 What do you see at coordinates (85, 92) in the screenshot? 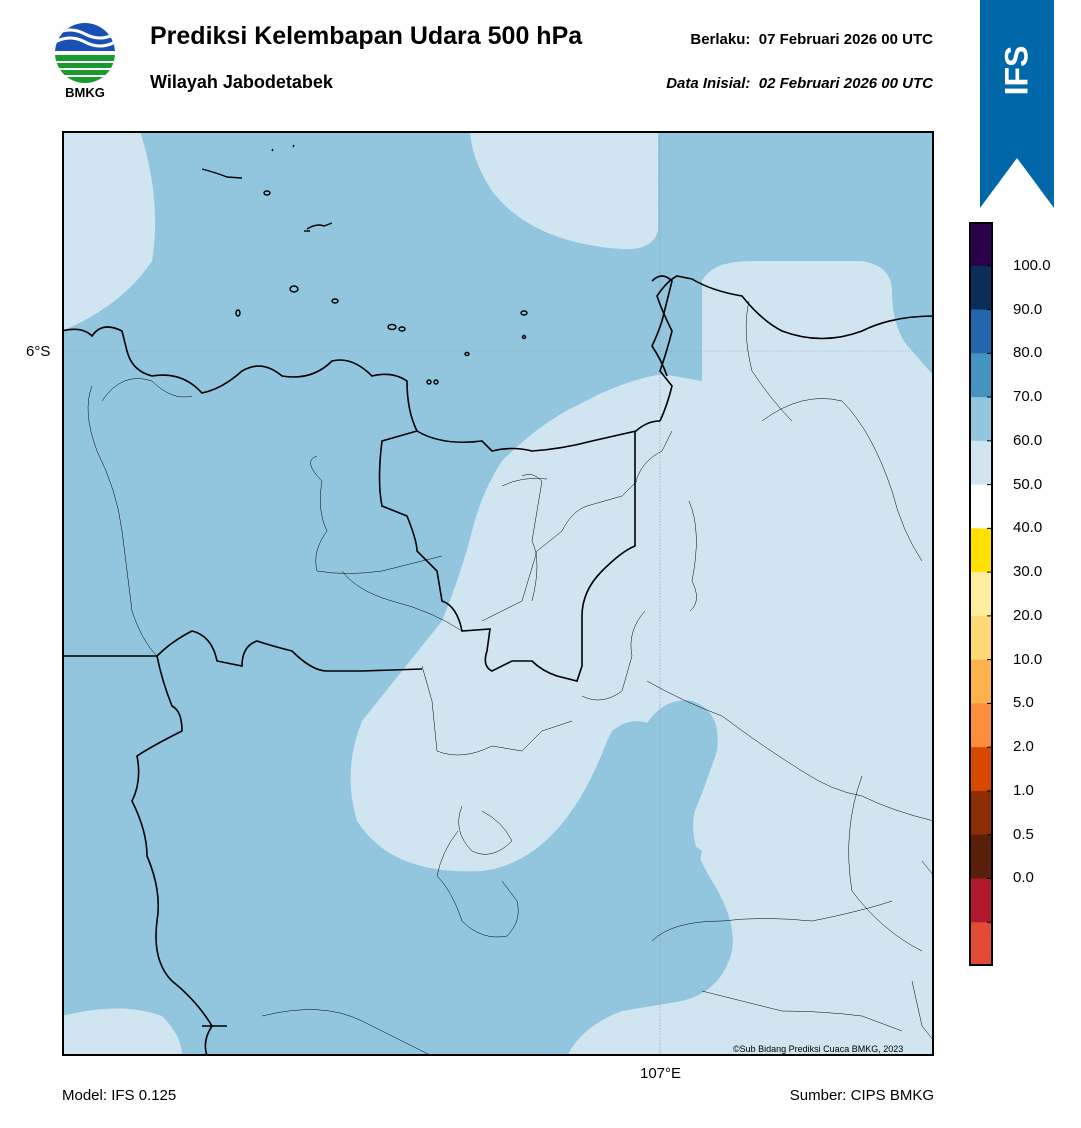
I see `logo-text: BMKG` at bounding box center [85, 92].